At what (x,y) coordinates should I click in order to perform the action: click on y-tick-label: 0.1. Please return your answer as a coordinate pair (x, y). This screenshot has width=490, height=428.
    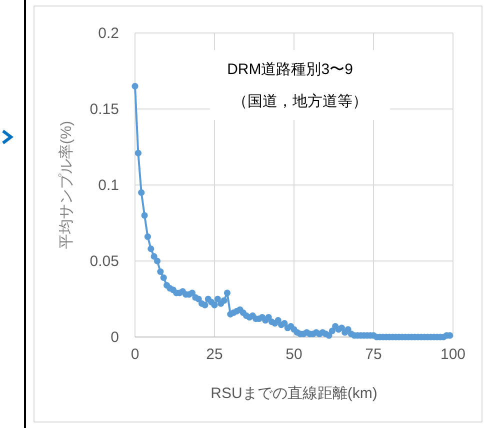
    Looking at the image, I should click on (108, 185).